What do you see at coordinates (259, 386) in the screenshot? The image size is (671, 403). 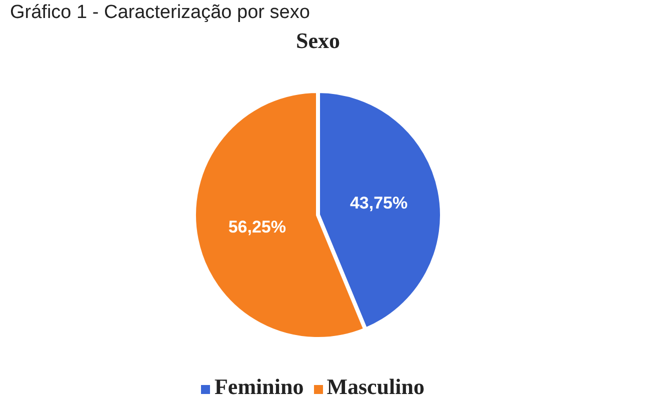 I see `legend-label: Feminino` at bounding box center [259, 386].